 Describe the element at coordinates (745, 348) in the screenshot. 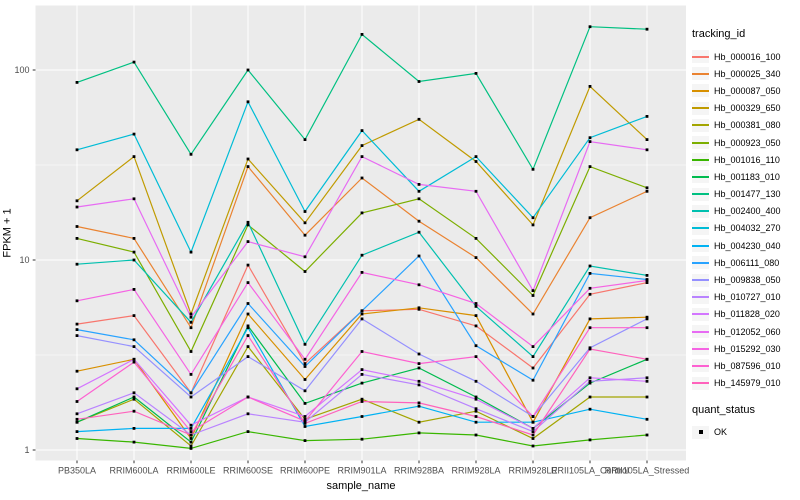

I see `legend-entry: Hb_015292_030` at that location.